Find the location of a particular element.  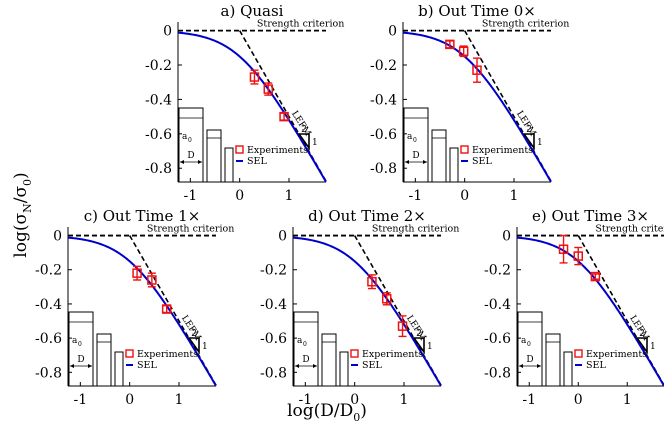

panel-title: b) Out Time 0× is located at coordinates (477, 11).